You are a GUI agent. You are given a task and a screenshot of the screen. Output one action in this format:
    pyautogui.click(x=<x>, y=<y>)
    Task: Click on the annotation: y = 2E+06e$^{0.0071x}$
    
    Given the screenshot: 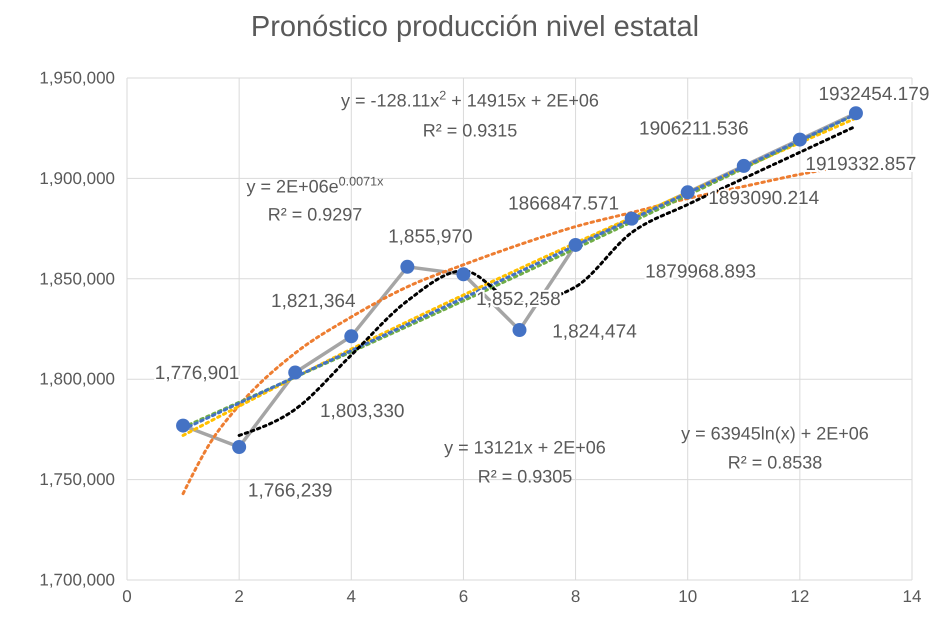 What is the action you would take?
    pyautogui.click(x=315, y=185)
    